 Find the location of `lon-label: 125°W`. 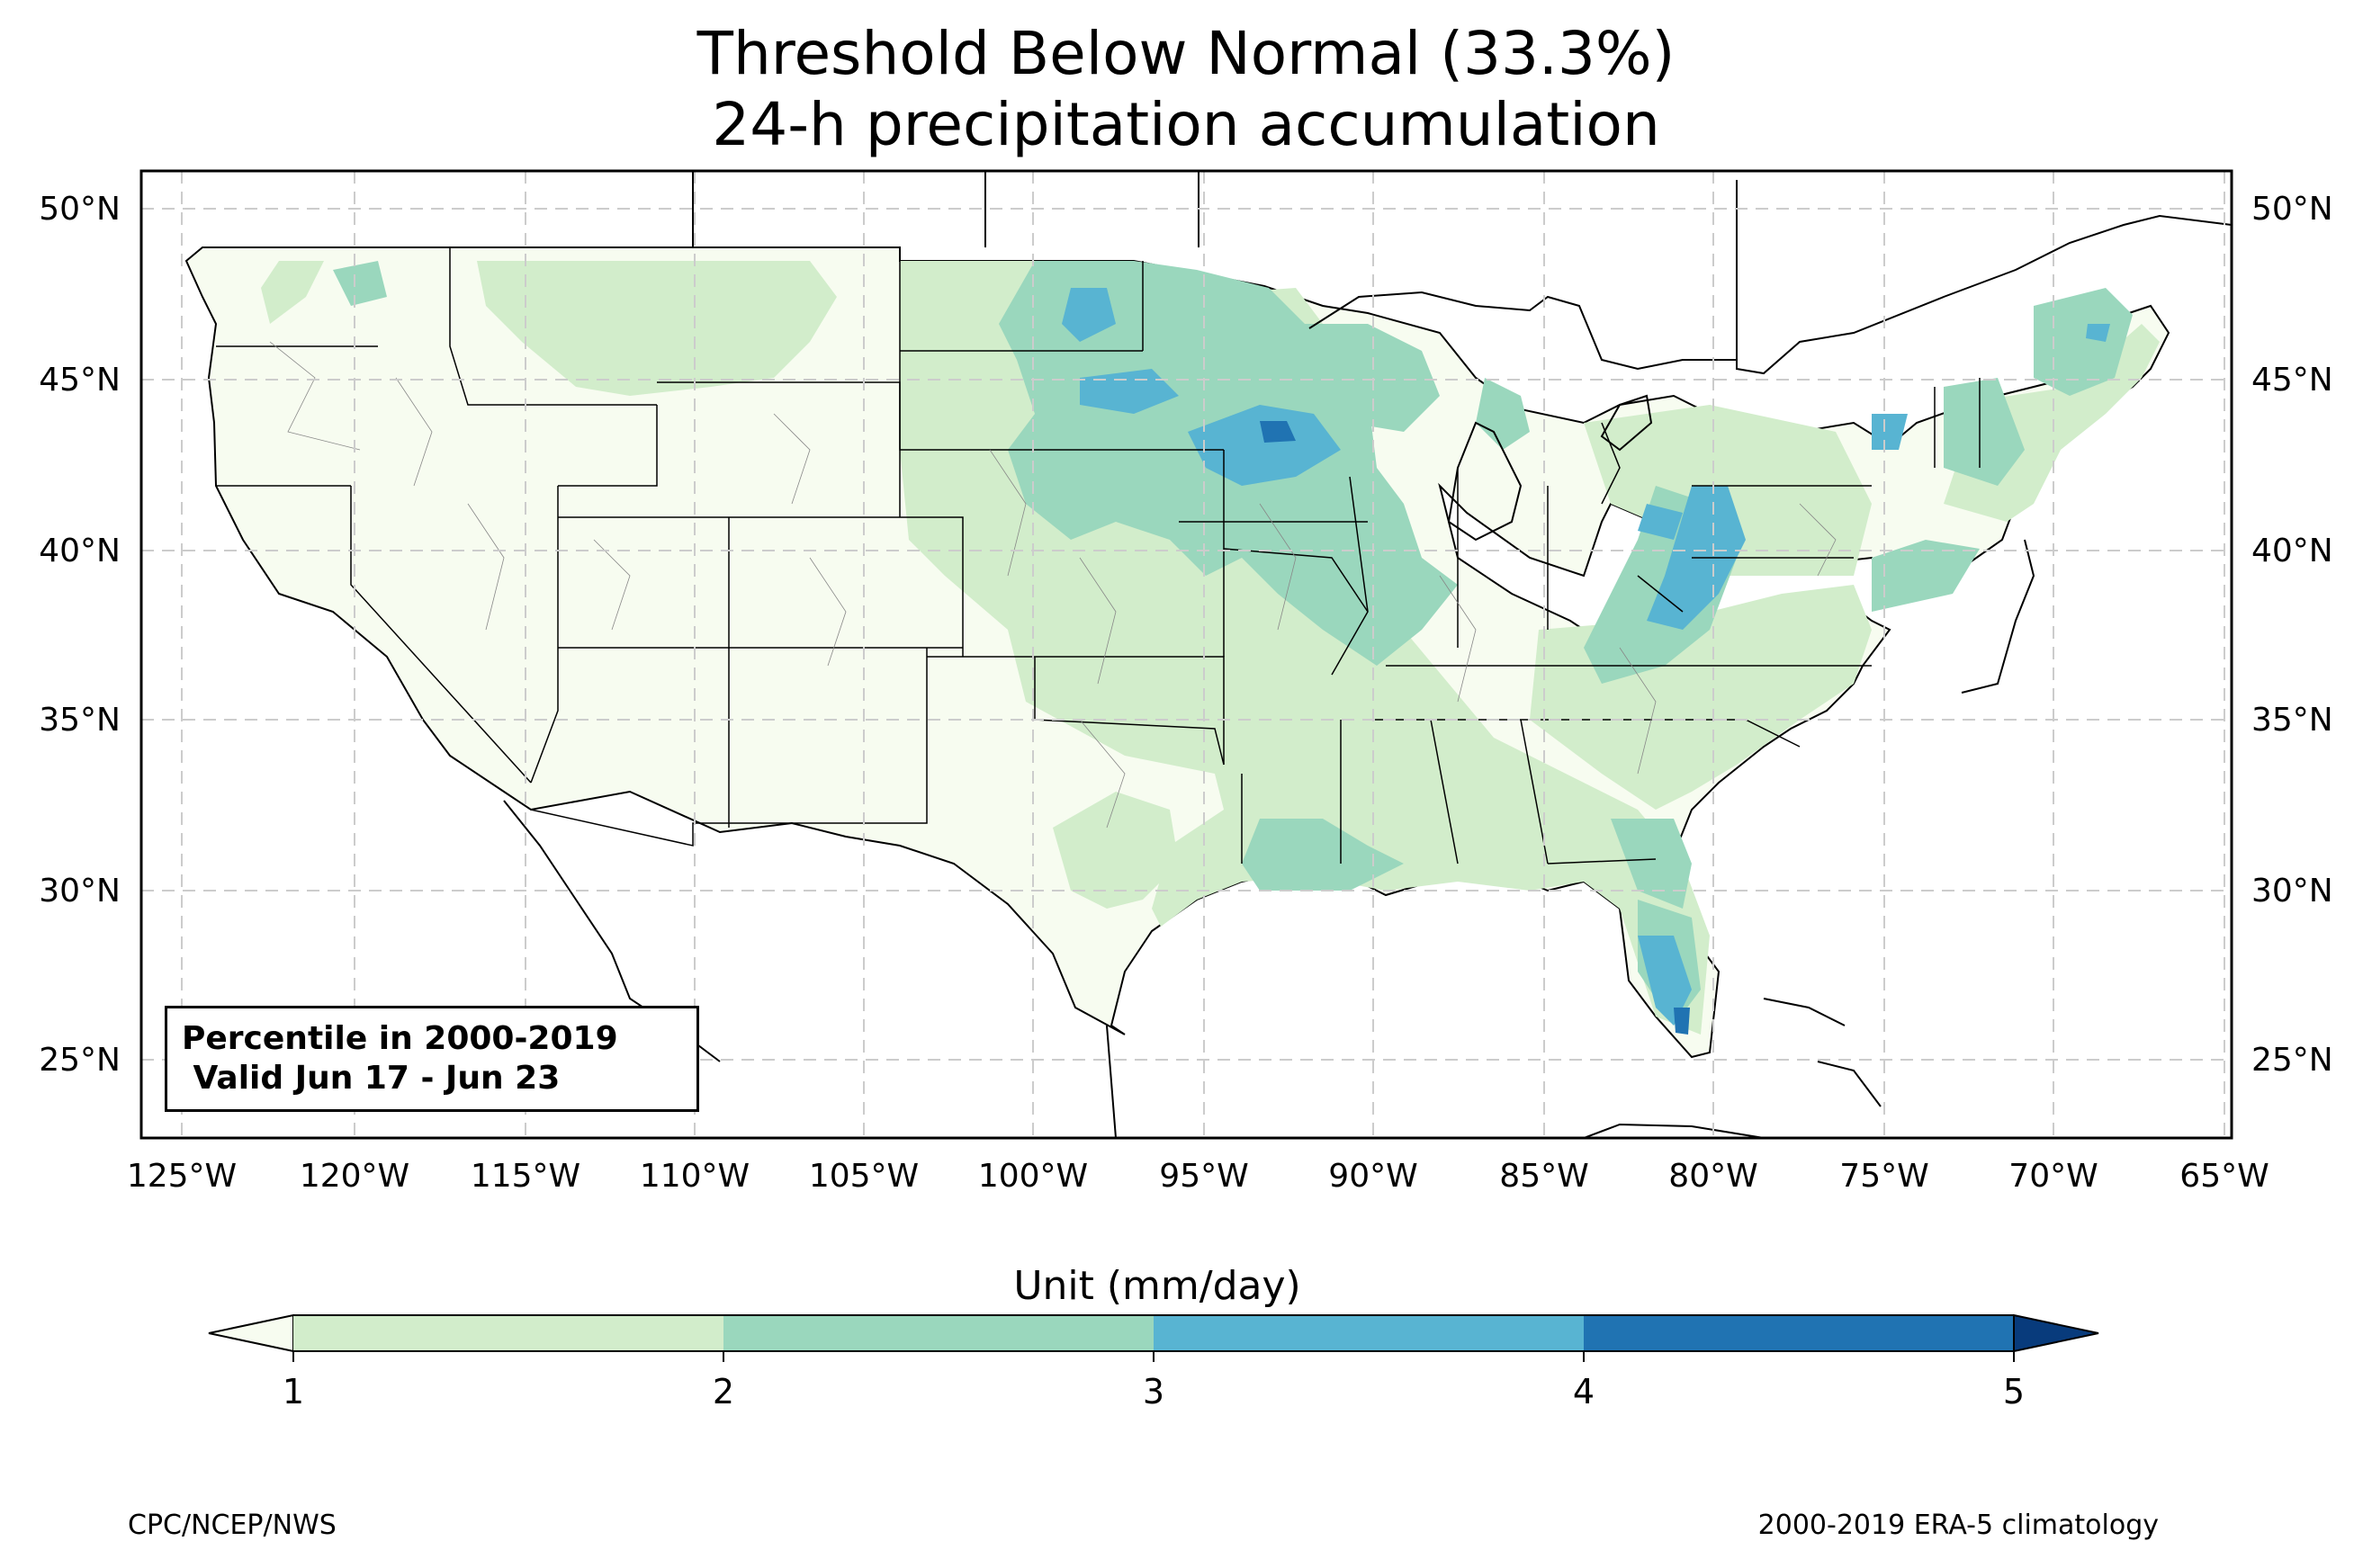

lon-label: 125°W is located at coordinates (182, 1176).